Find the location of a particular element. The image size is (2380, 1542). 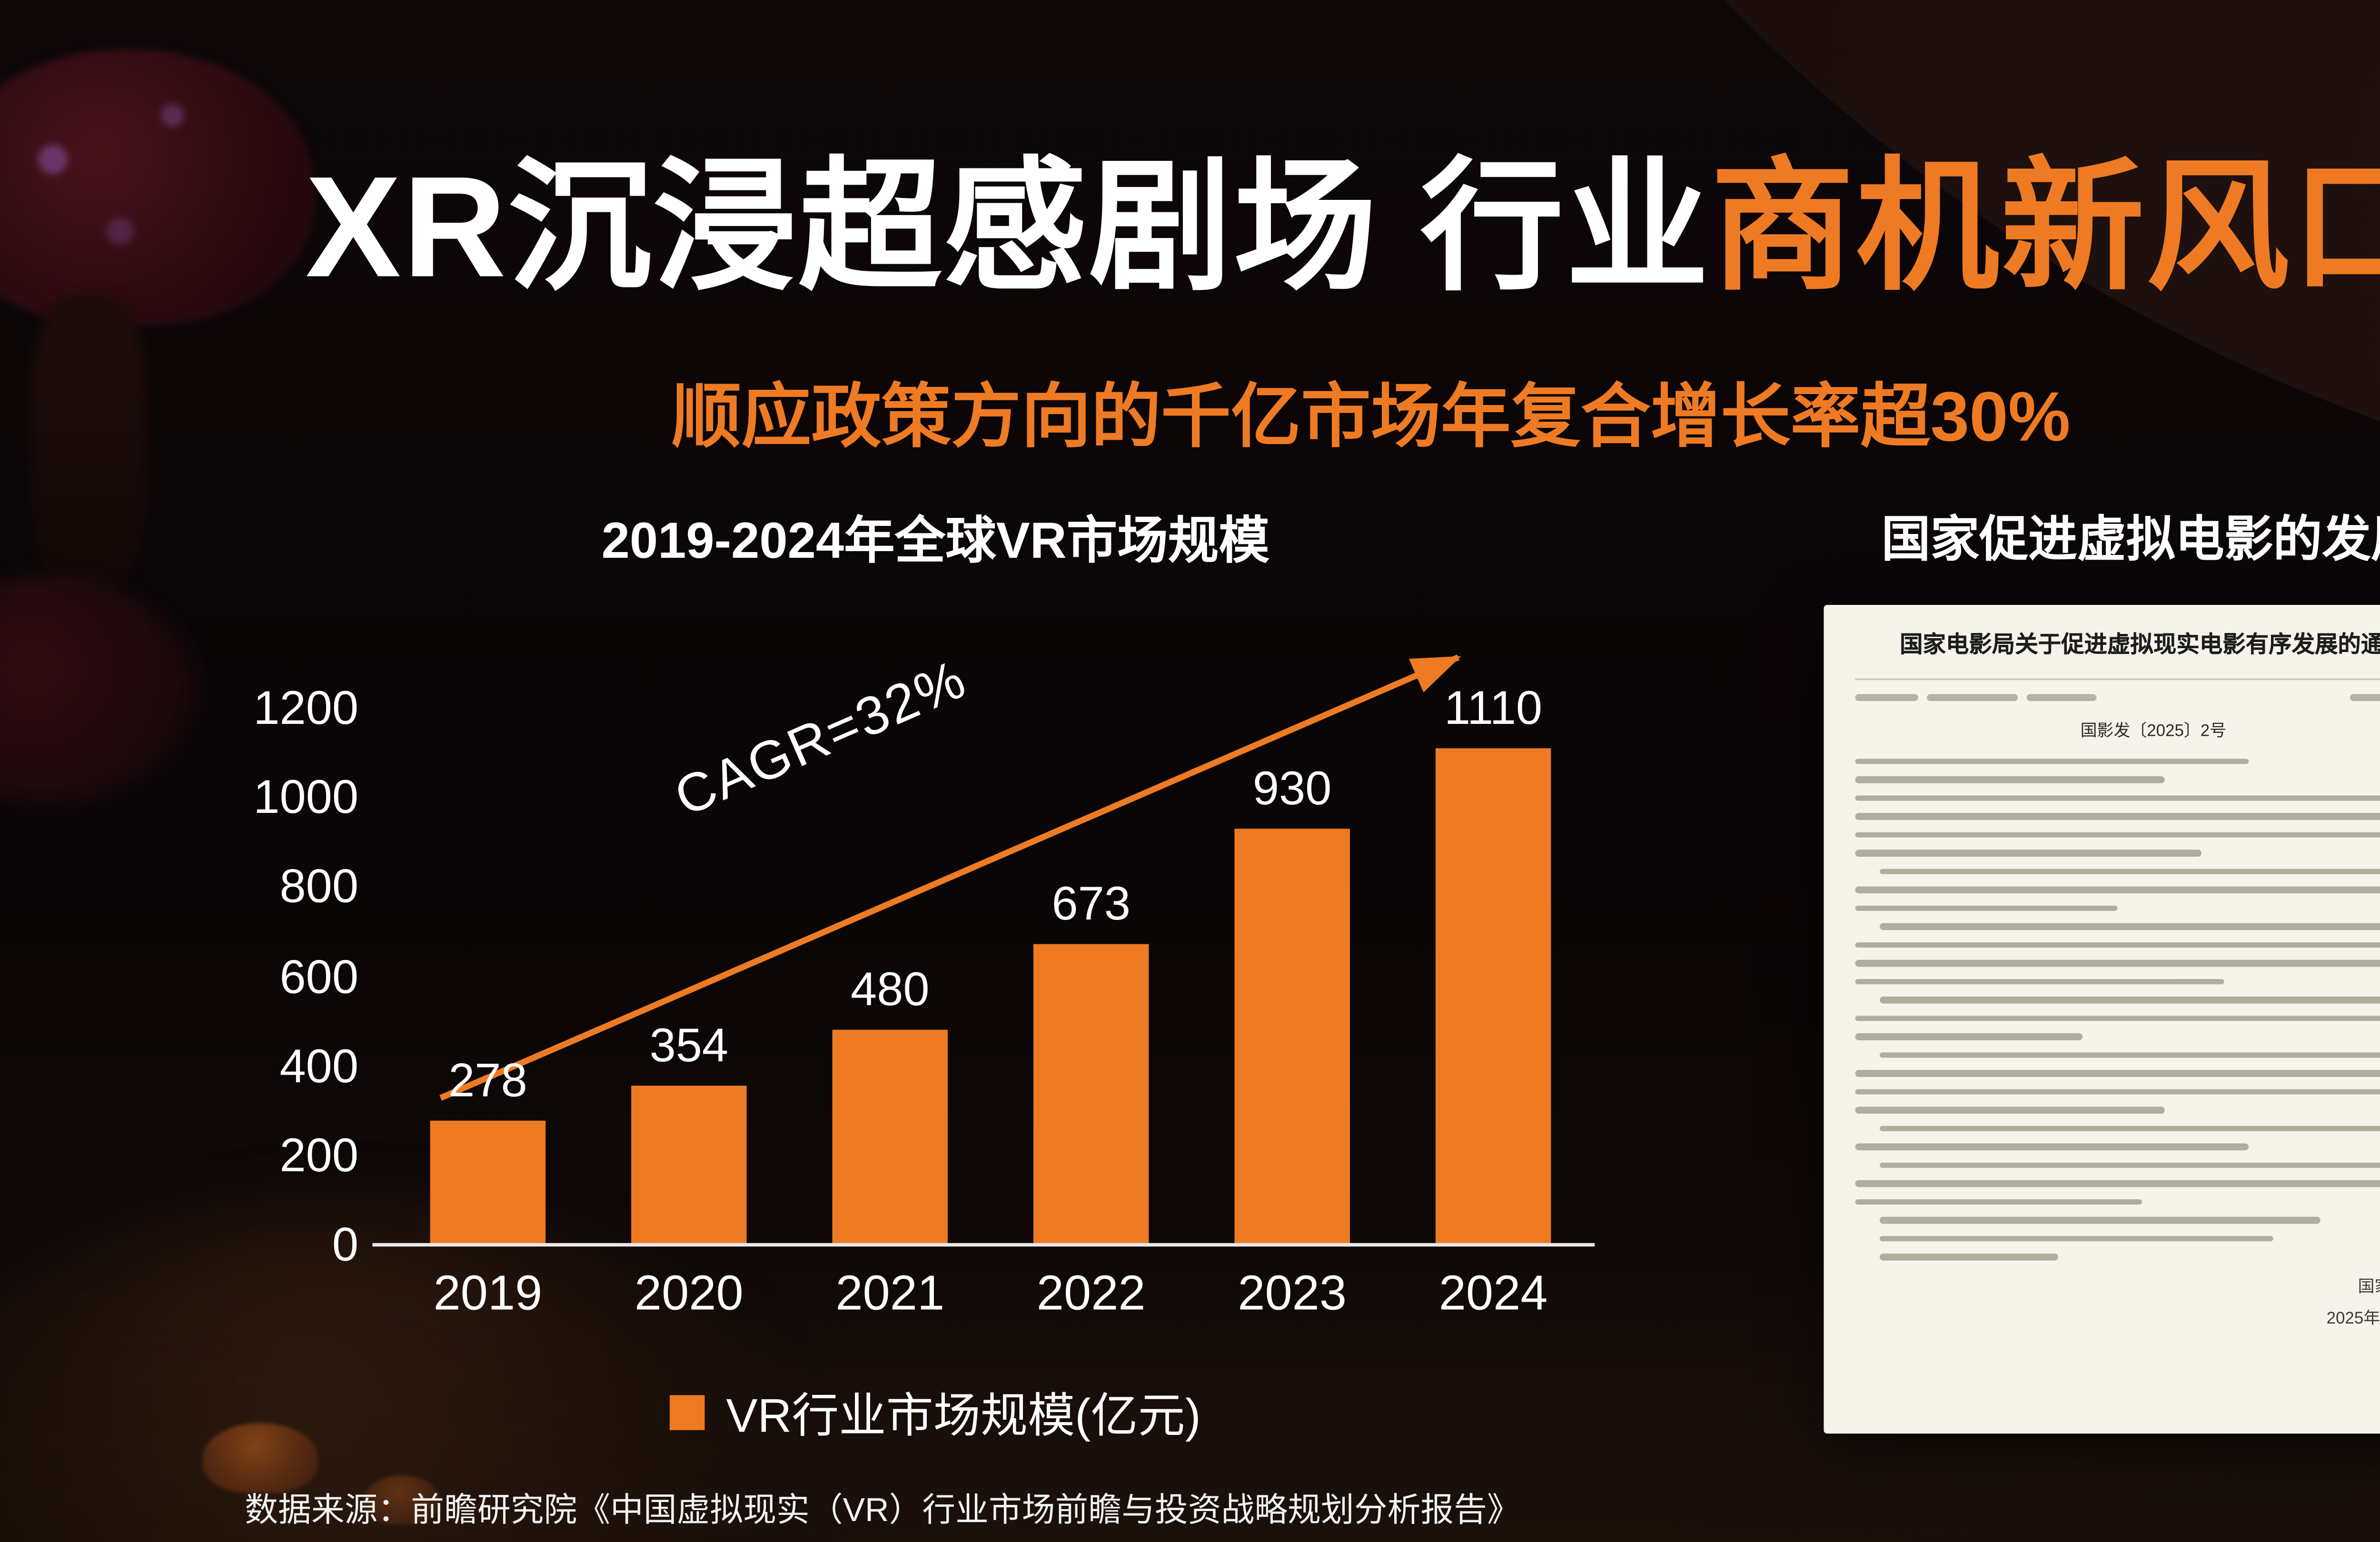

y-axis-tick-label: 800 is located at coordinates (319, 887).